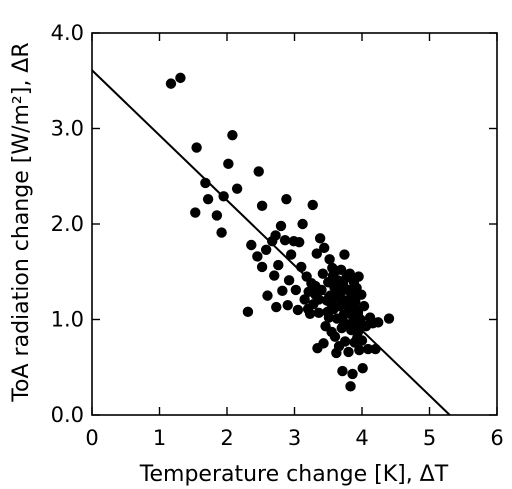  What do you see at coordinates (67, 33) in the screenshot?
I see `y-tick-label: 4.0` at bounding box center [67, 33].